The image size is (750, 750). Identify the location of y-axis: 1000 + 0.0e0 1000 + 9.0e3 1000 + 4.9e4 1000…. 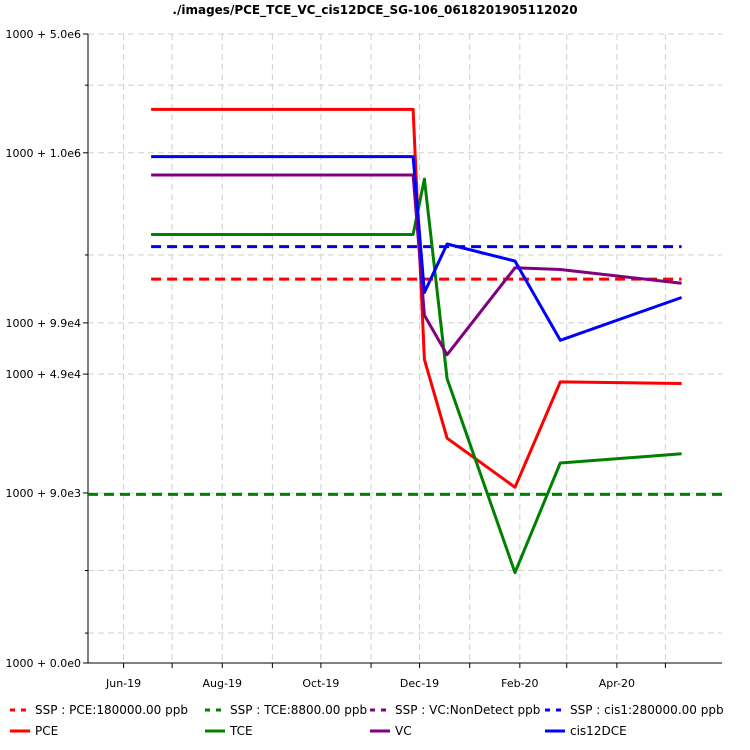
(47, 349).